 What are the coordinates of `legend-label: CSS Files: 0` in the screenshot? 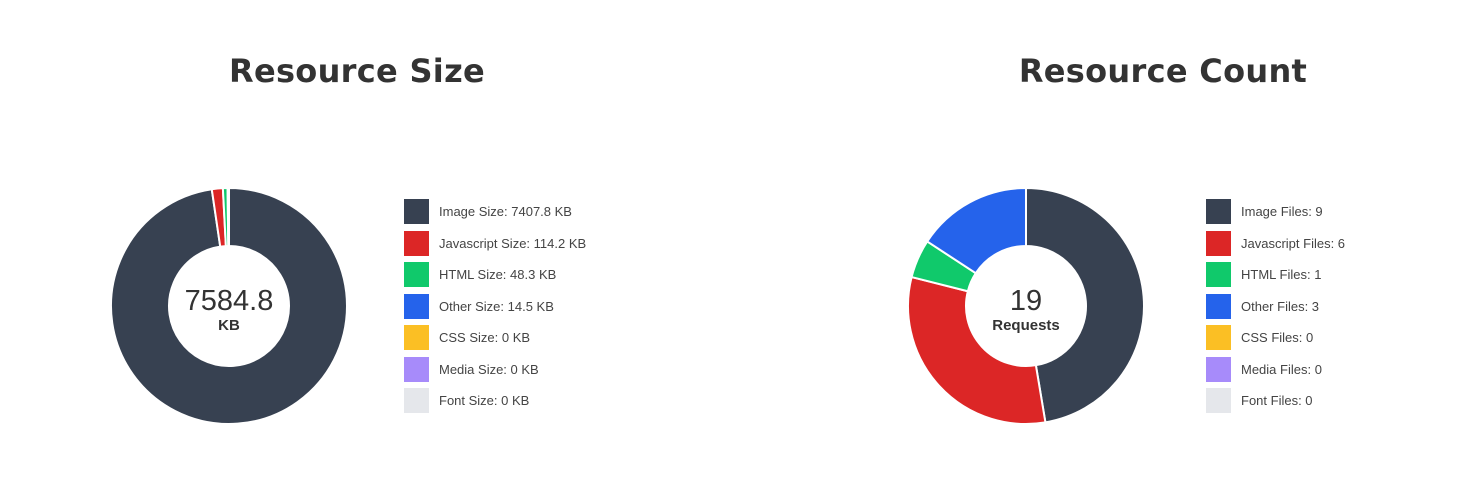 It's located at (1277, 338).